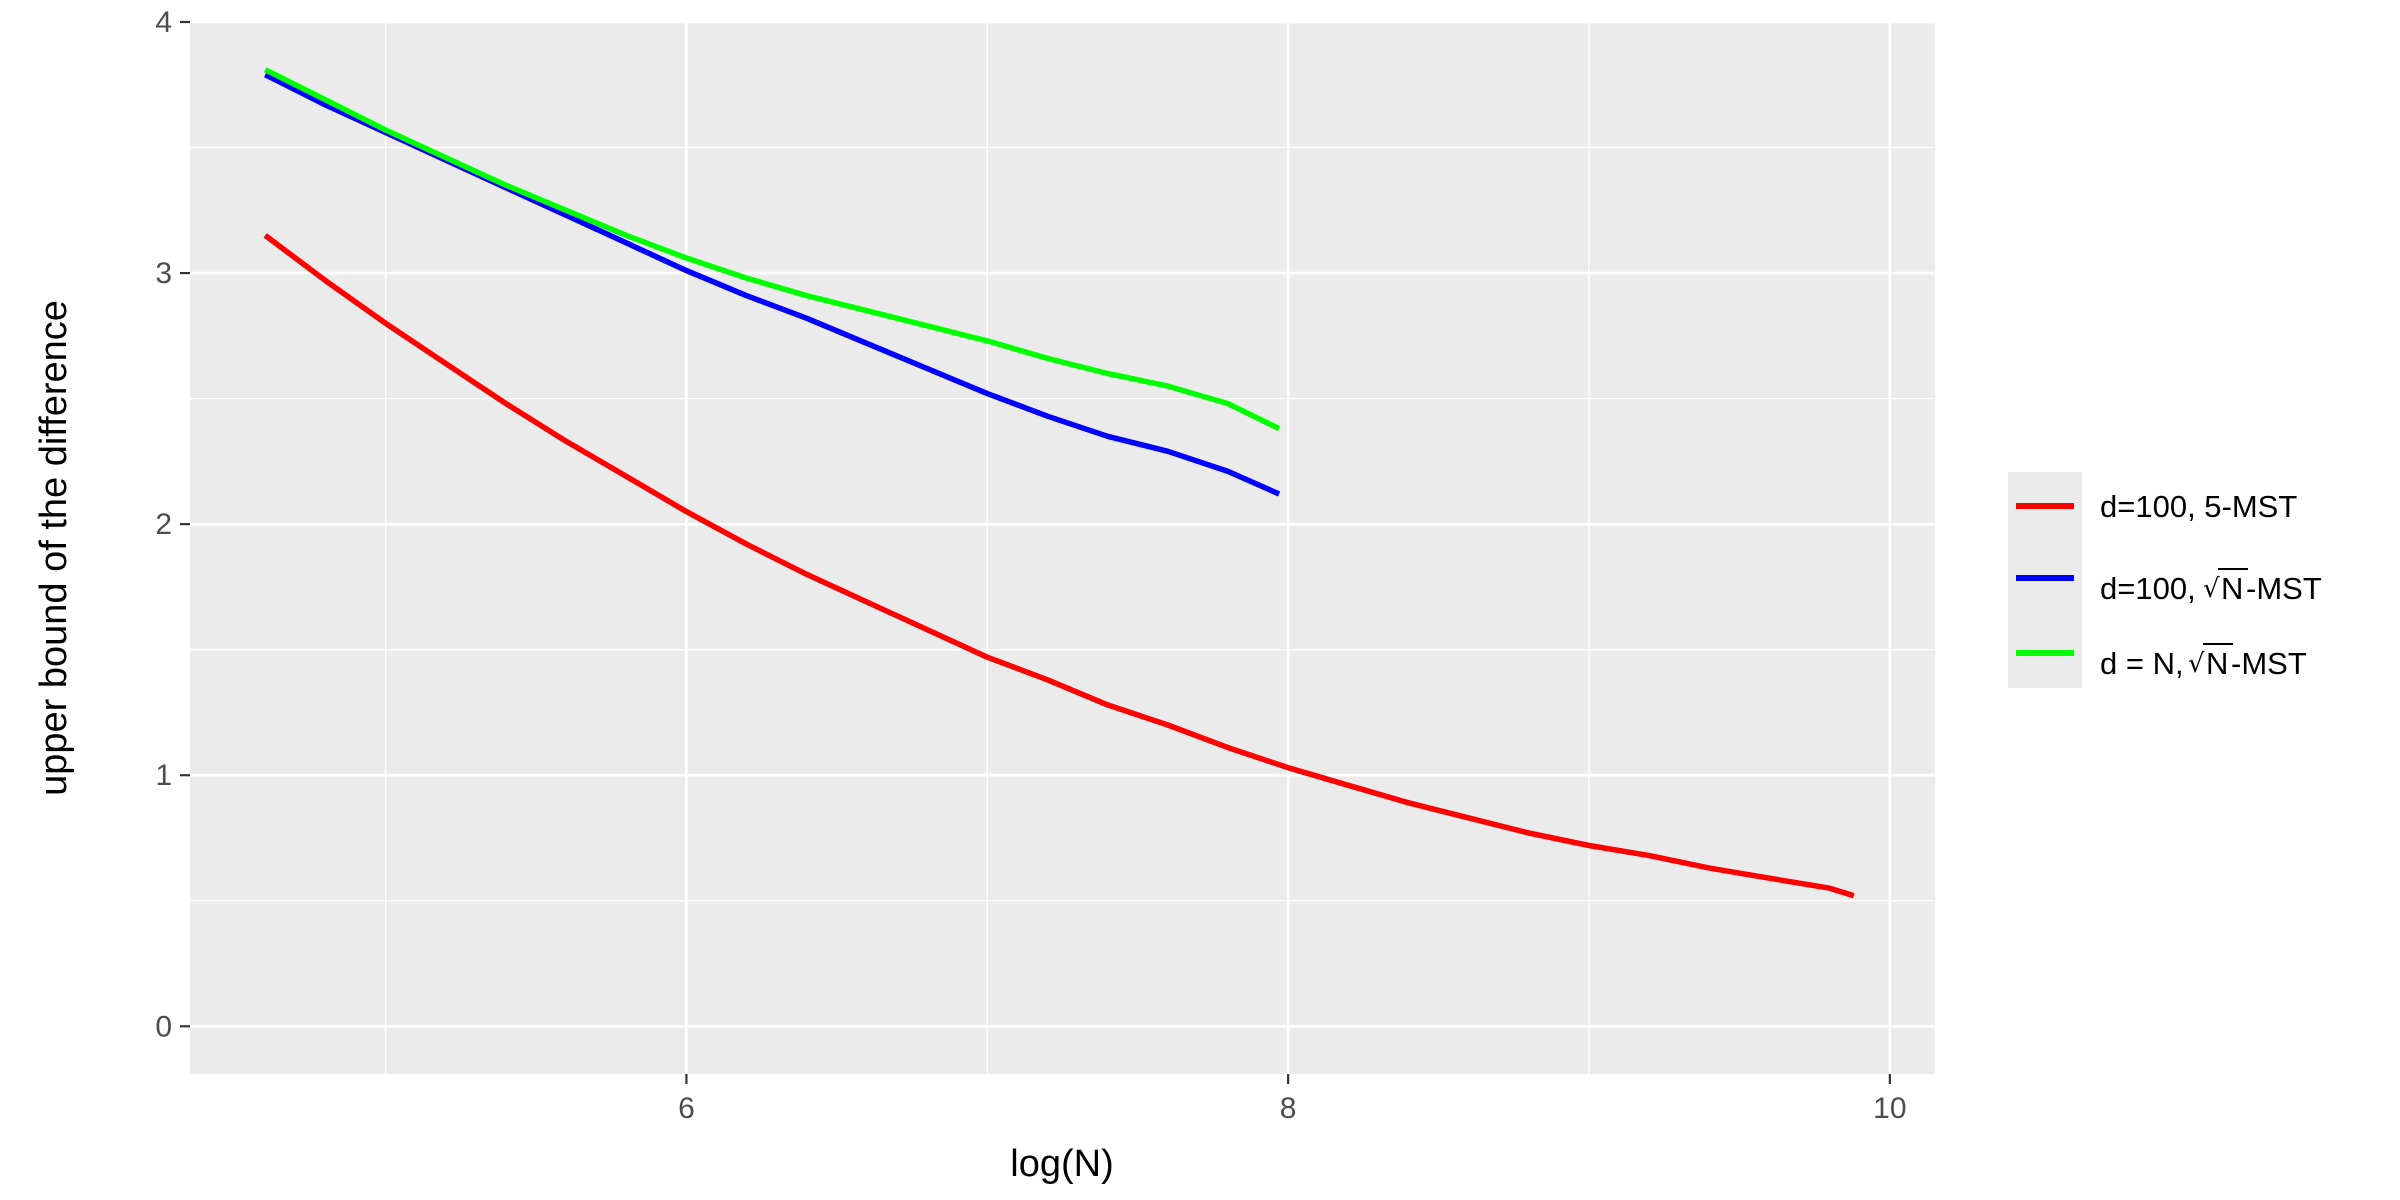  I want to click on x-axis-title: log(N), so click(1061, 1164).